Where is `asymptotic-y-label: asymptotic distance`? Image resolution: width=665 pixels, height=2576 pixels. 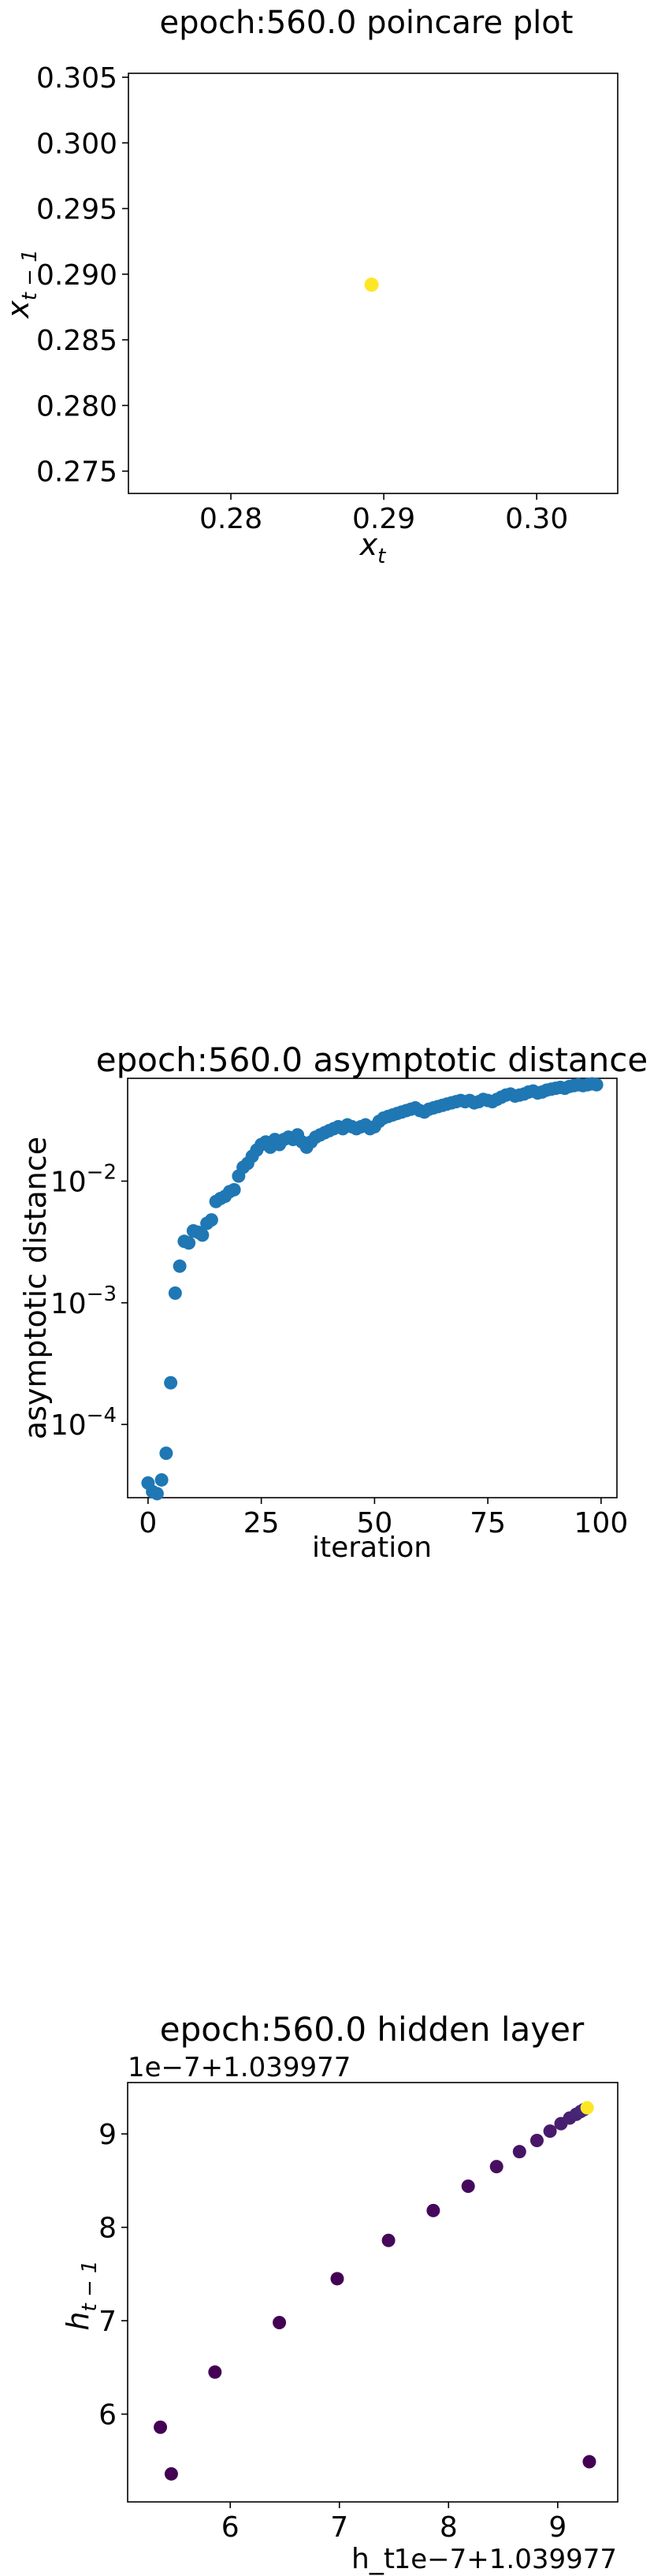
asymptotic-y-label: asymptotic distance is located at coordinates (35, 1288).